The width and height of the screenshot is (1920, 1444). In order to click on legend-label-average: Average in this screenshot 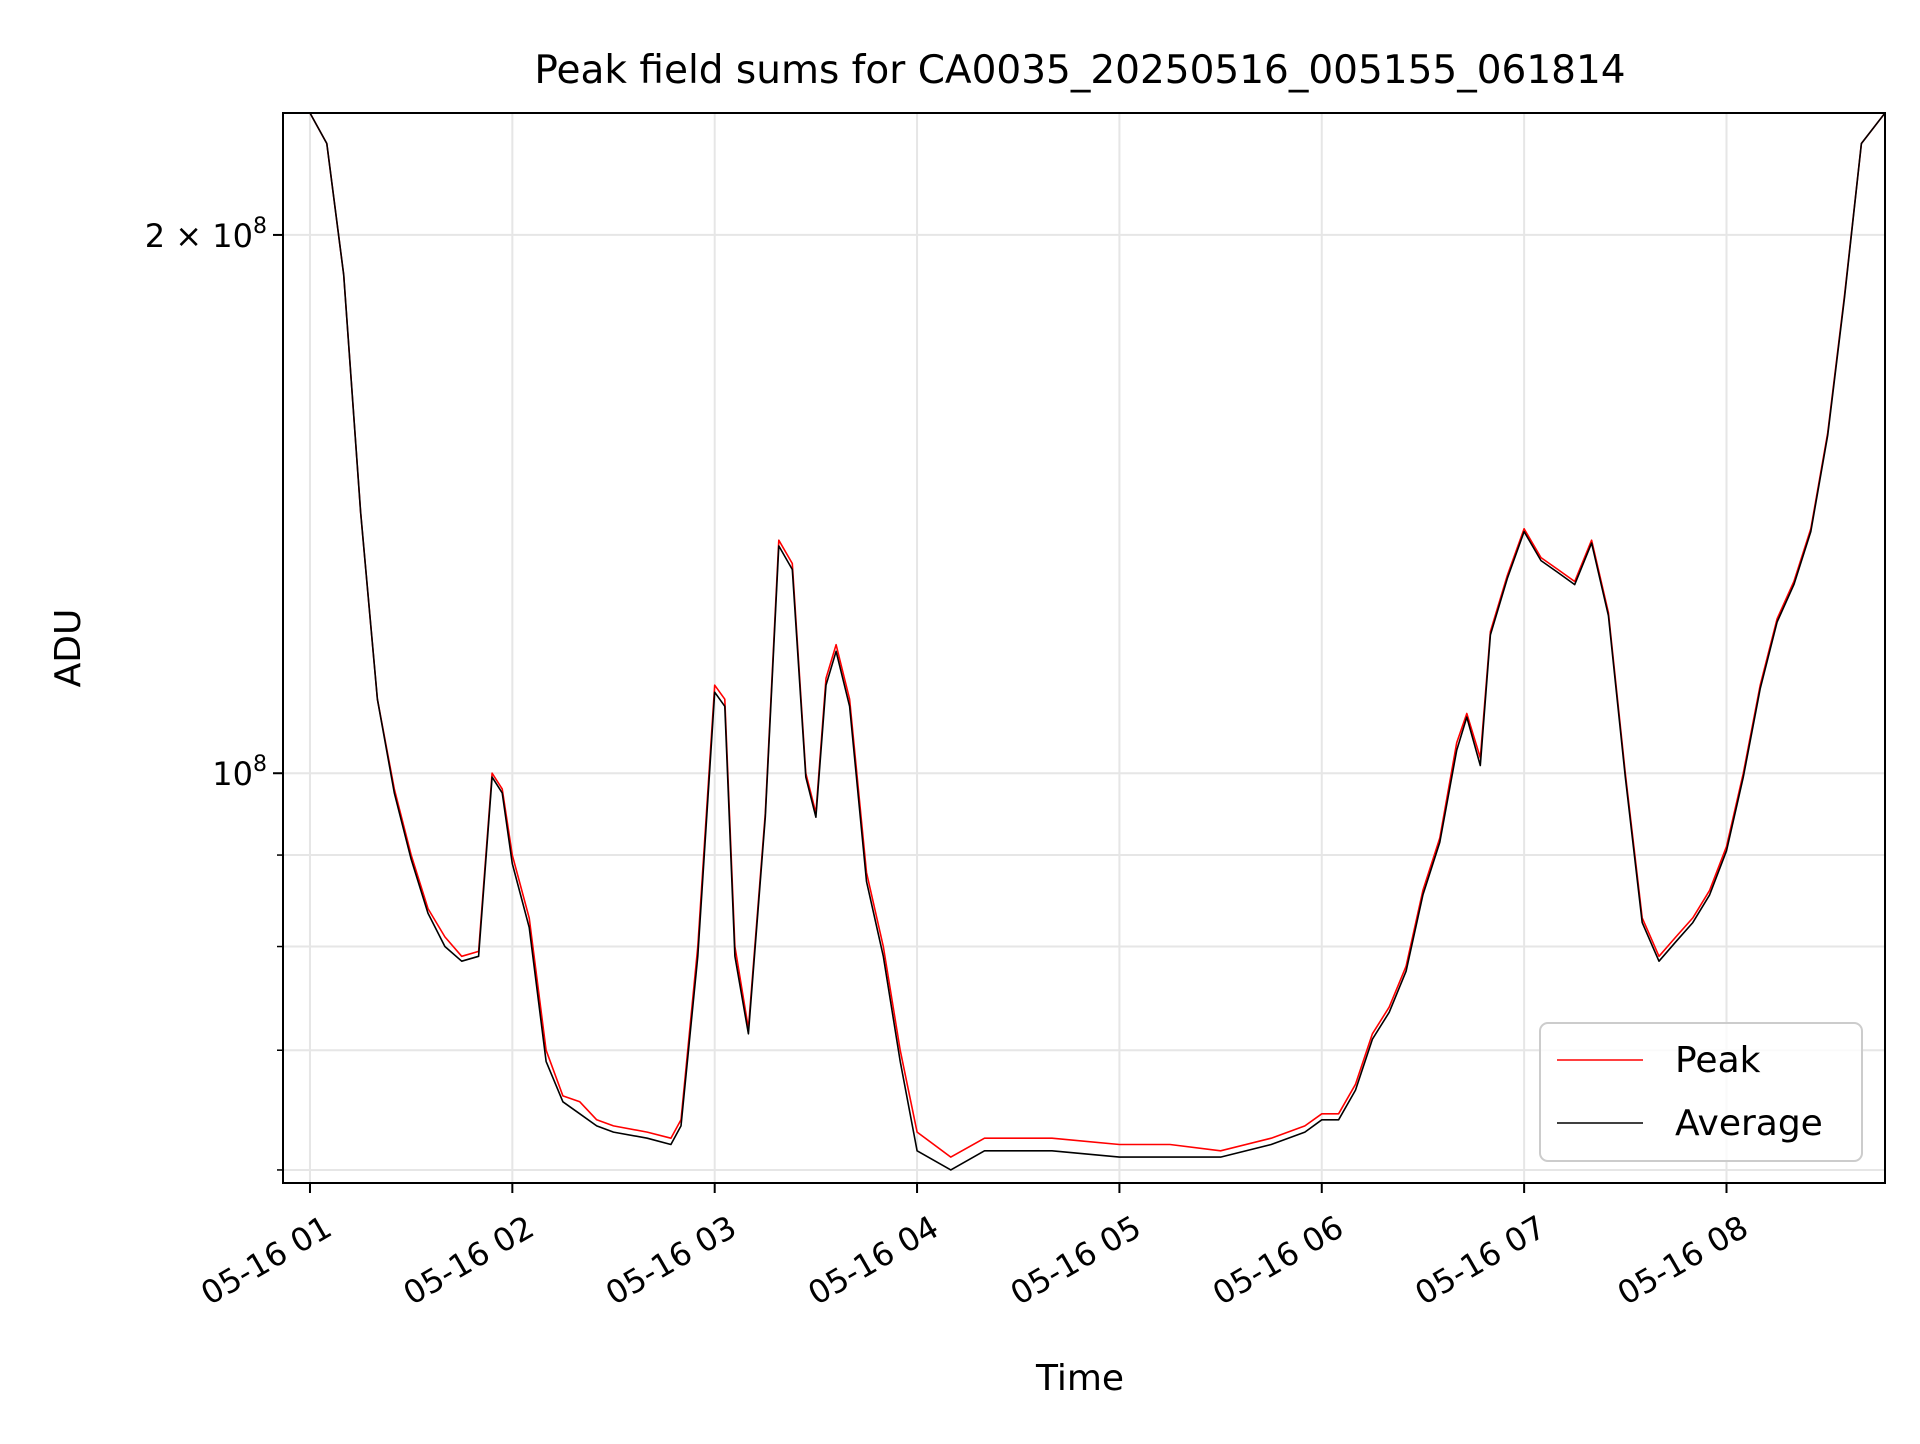, I will do `click(1749, 1123)`.